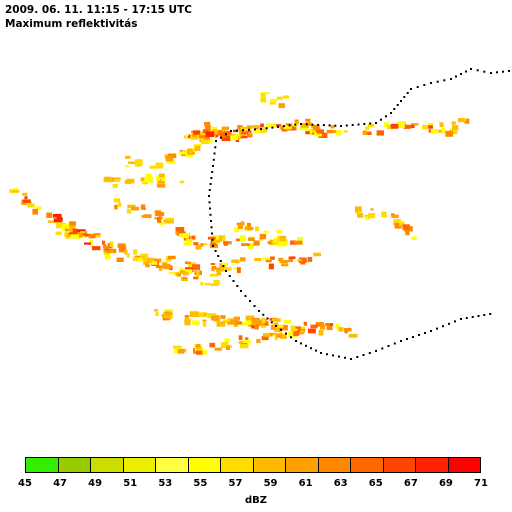 The height and width of the screenshot is (512, 512). Describe the element at coordinates (410, 483) in the screenshot. I see `color-scale-tick-label: 67` at that location.